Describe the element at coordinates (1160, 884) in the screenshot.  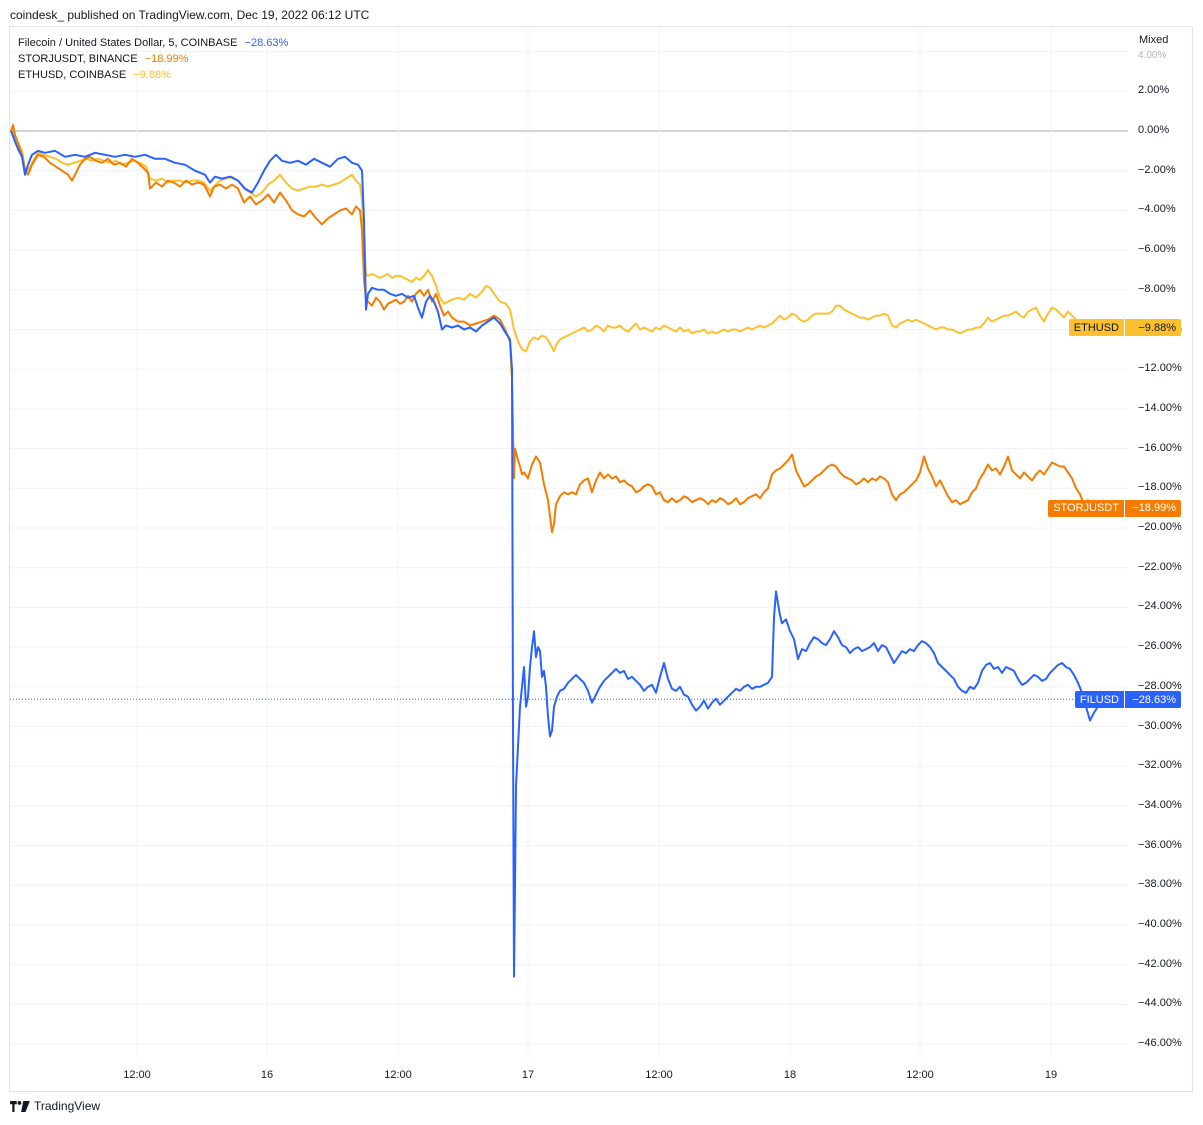
I see `y-tick-label: −38.00%` at that location.